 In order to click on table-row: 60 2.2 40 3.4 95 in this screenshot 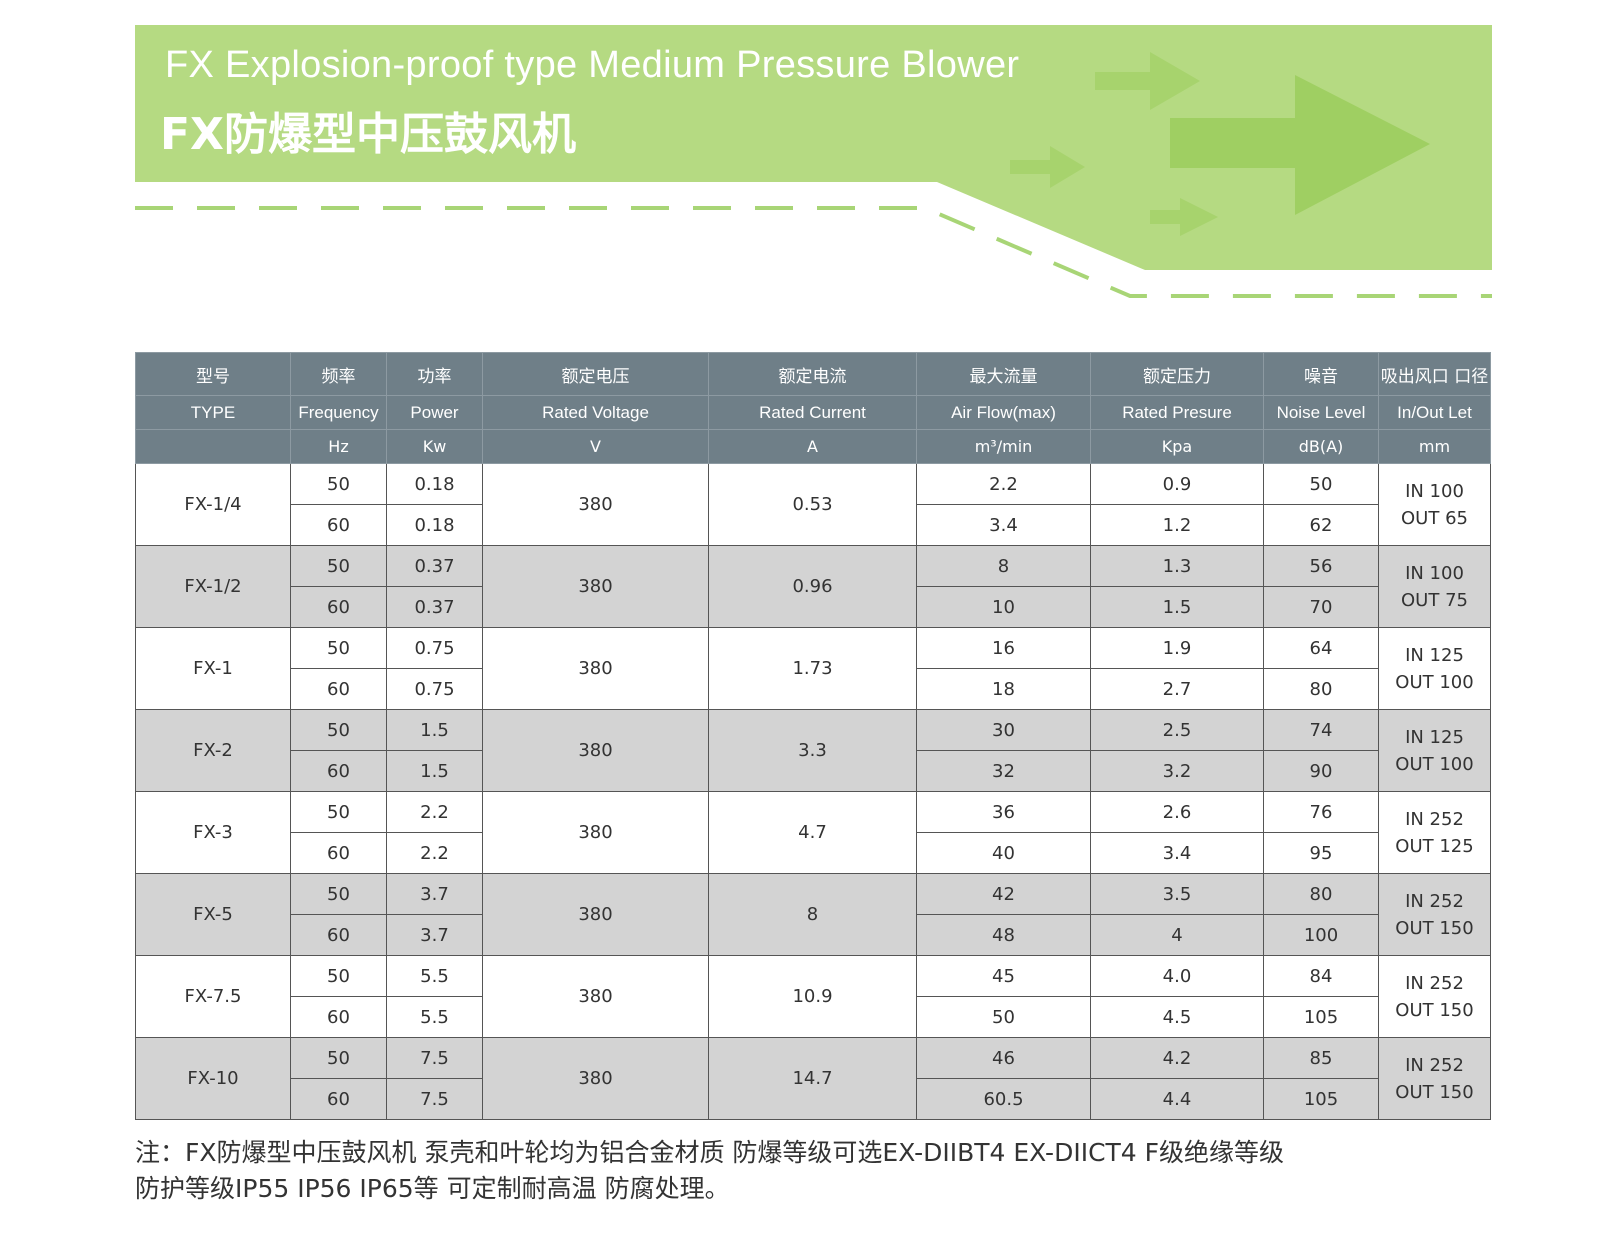, I will do `click(813, 853)`.